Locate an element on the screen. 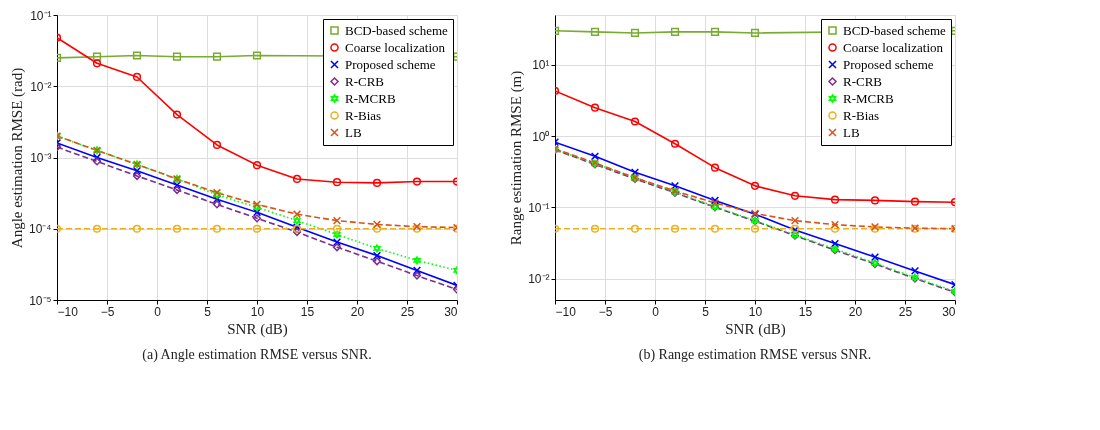 The height and width of the screenshot is (430, 1100). y-tick-label: 10⁰ is located at coordinates (541, 136).